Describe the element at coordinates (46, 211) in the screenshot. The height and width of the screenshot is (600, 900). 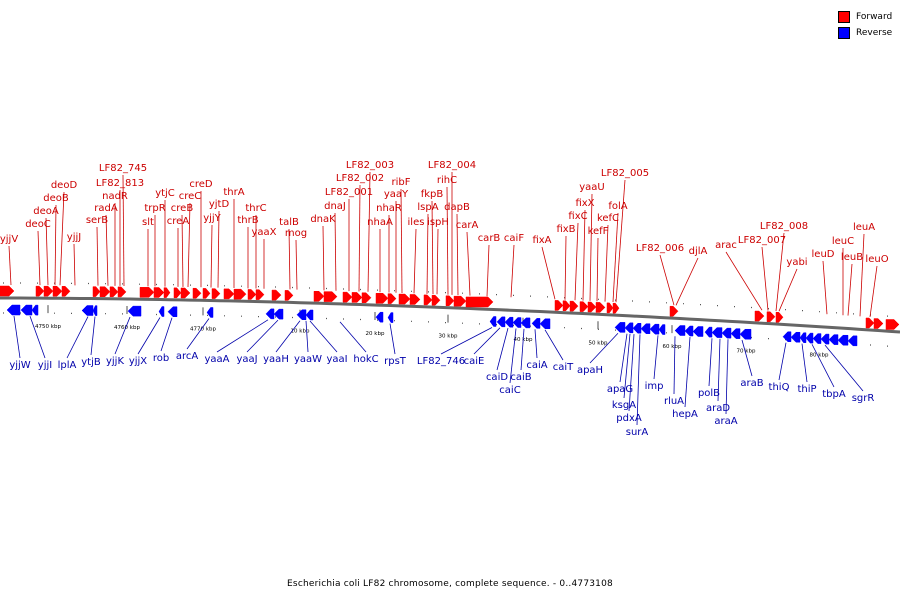
I see `forward-gene-label: deoA` at that location.